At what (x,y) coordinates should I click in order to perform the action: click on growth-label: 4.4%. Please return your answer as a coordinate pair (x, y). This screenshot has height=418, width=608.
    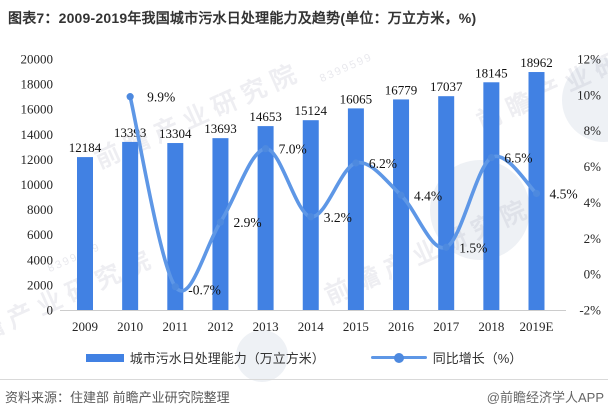
    Looking at the image, I should click on (428, 195).